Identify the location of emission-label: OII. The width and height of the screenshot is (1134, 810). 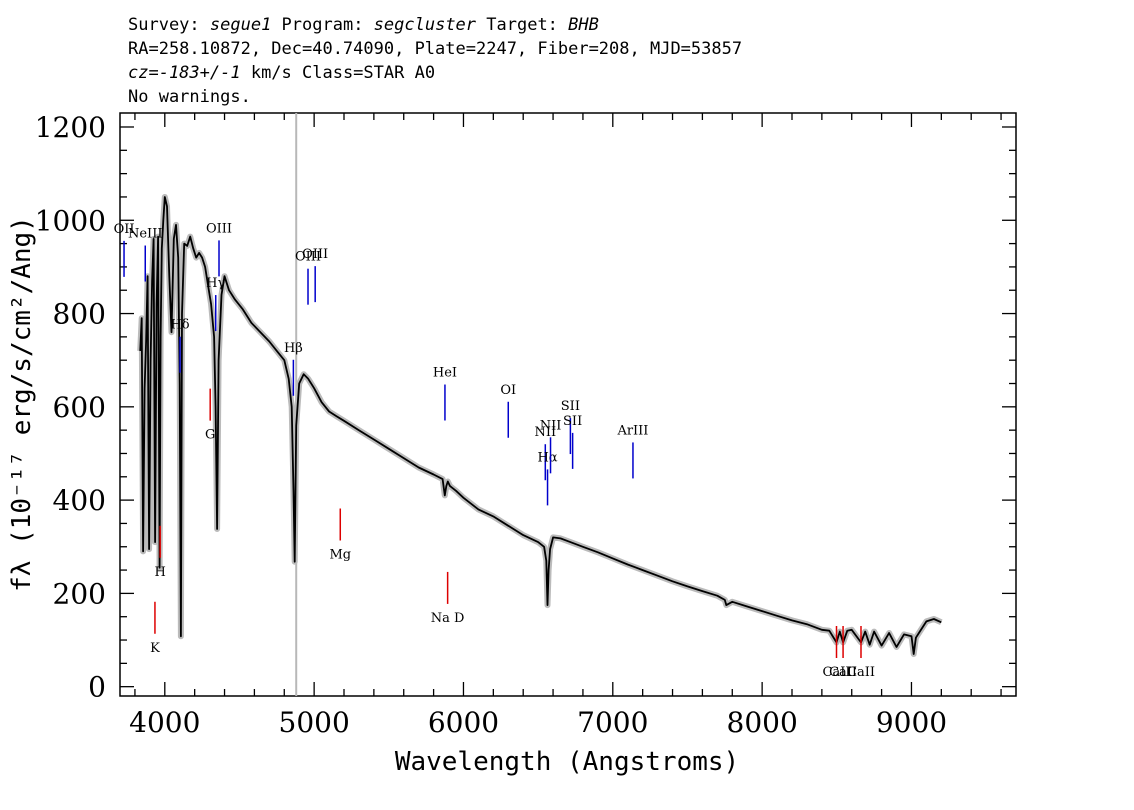
(124, 229).